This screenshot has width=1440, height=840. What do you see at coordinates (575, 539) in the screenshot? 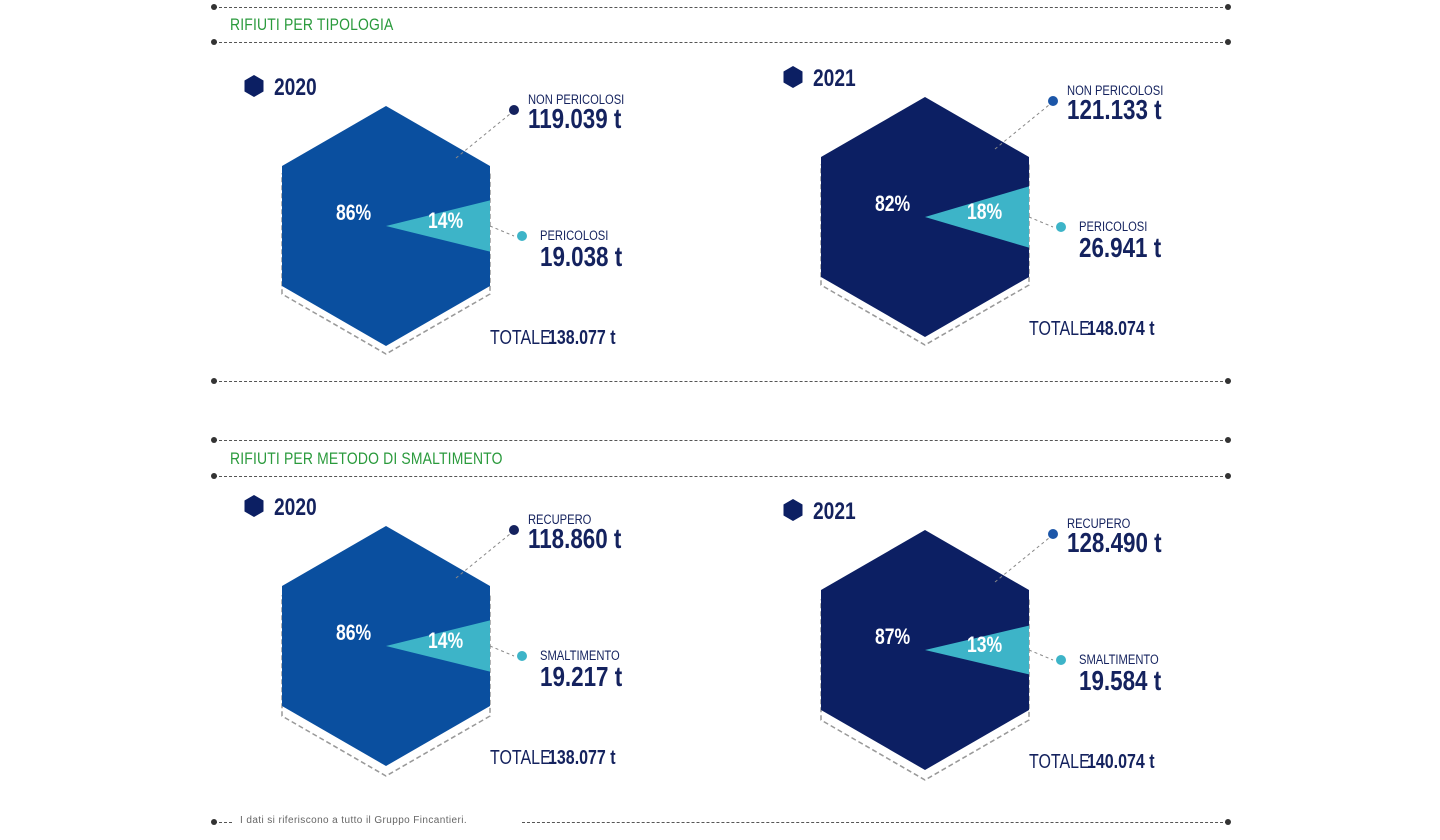
I see `slice-major-value: 118.860 t` at bounding box center [575, 539].